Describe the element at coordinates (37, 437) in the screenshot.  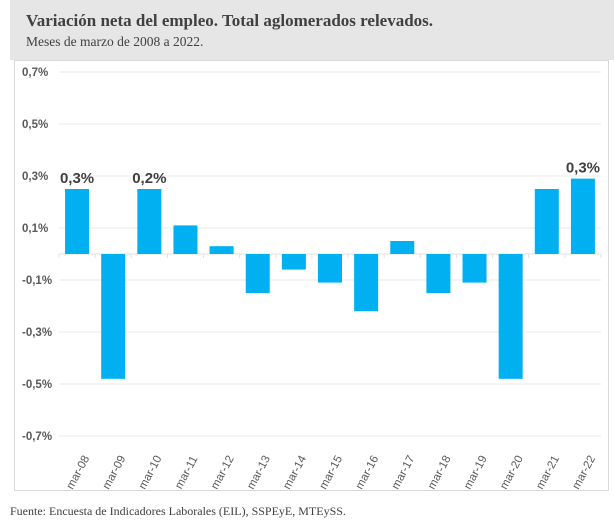
I see `y-tick-label: -0,7%` at that location.